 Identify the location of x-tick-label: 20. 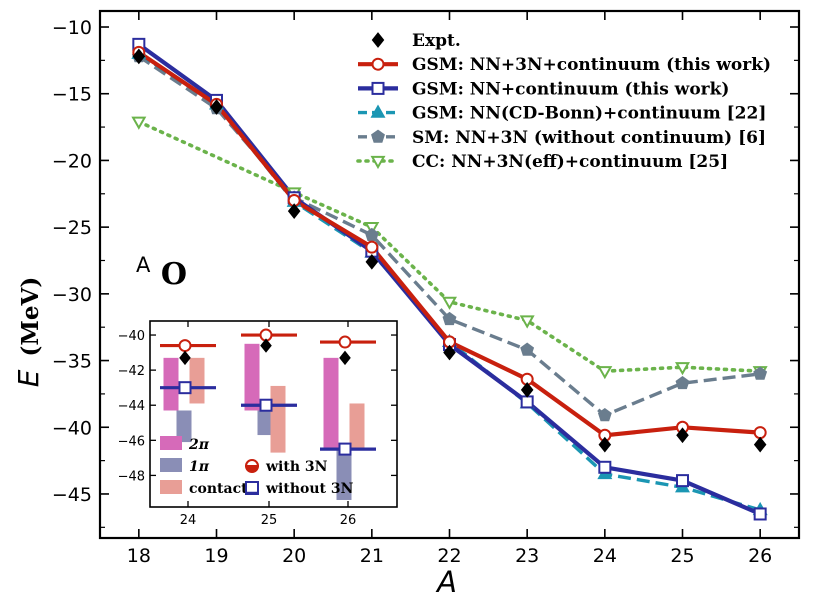
(294, 556).